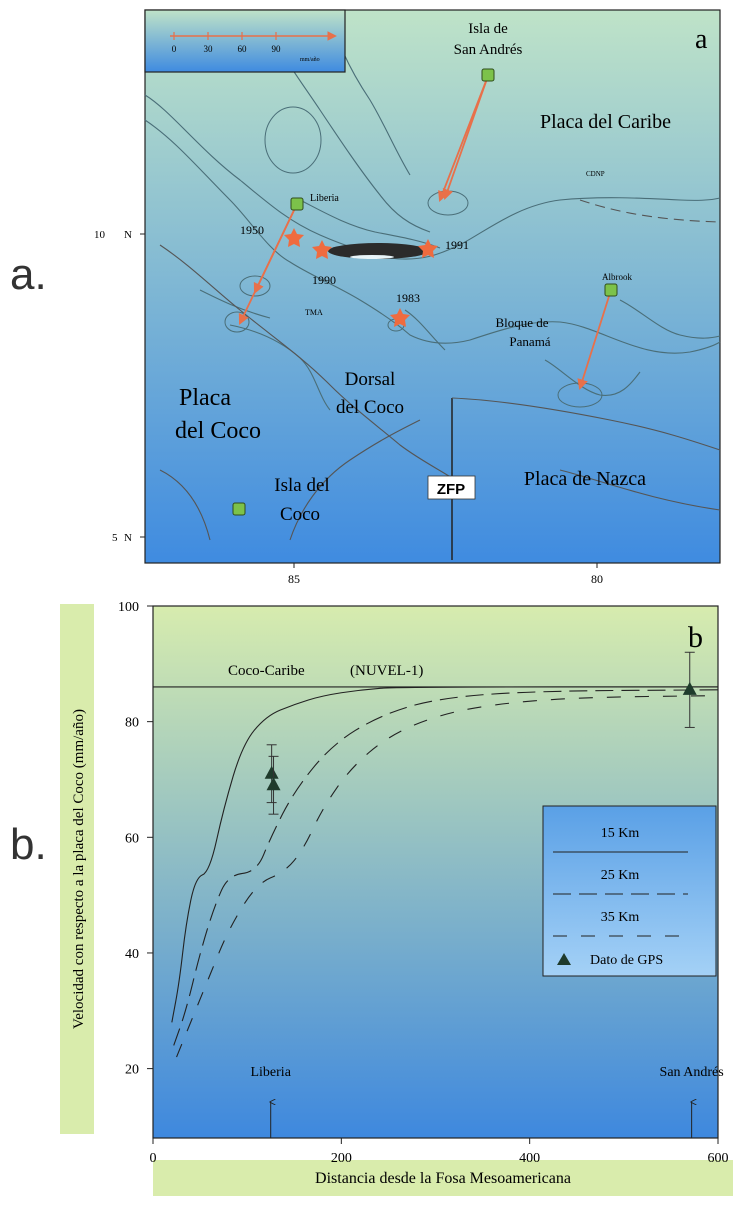 The image size is (734, 1218). I want to click on scale-bar-ticks: 0 30 60 90, so click(226, 43).